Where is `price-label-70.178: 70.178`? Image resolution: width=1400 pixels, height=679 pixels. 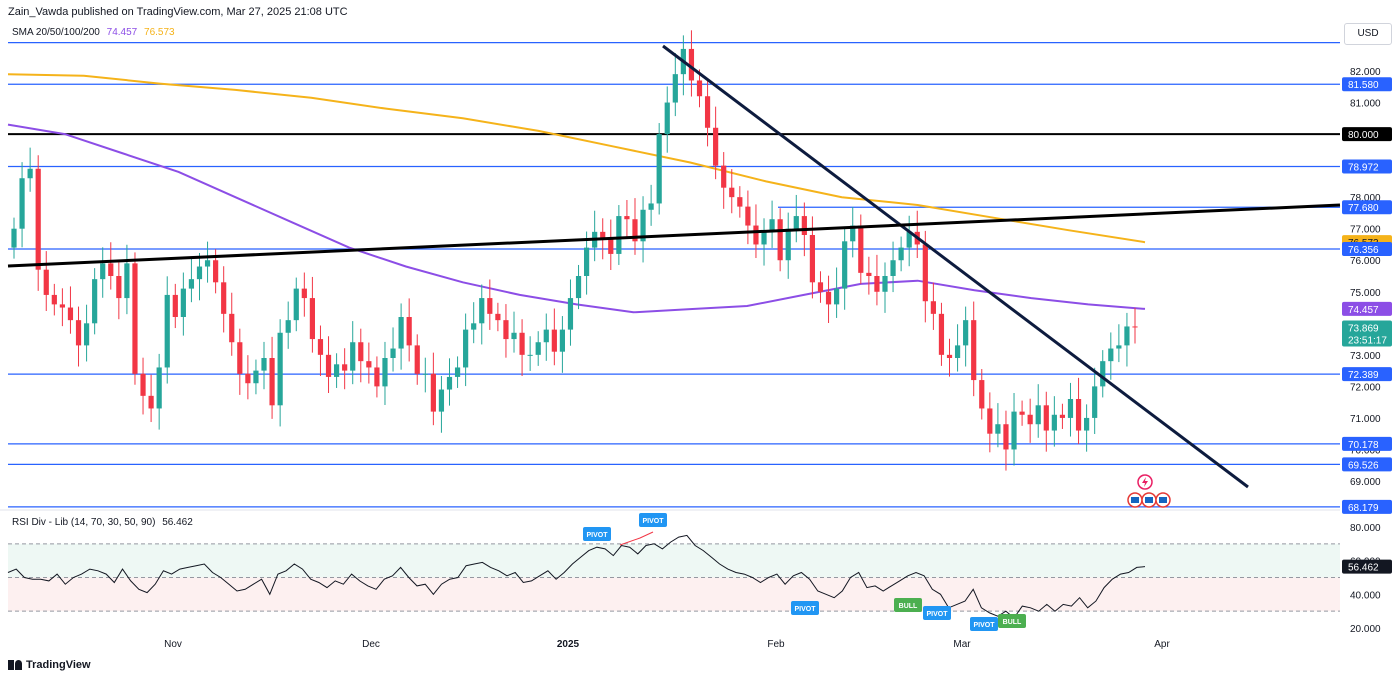 price-label-70.178: 70.178 is located at coordinates (1367, 443).